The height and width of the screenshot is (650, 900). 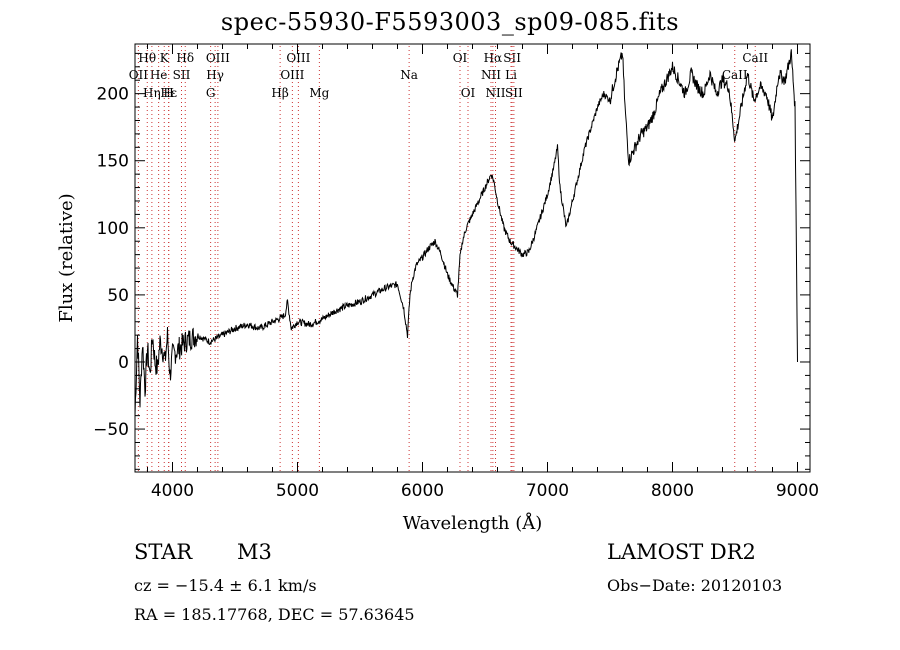 What do you see at coordinates (274, 614) in the screenshot?
I see `coordinates: RA = 185.17768, DEC = 57.63645` at bounding box center [274, 614].